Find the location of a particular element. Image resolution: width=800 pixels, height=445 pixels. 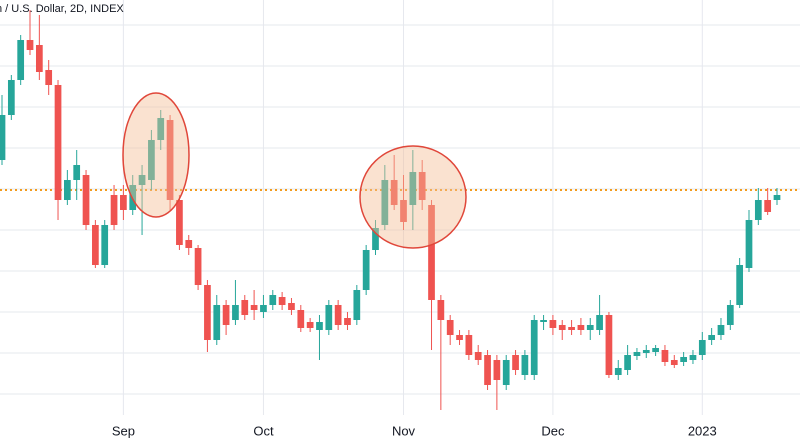

x-axis: Sep Oct Nov Dec 2023 is located at coordinates (414, 430).